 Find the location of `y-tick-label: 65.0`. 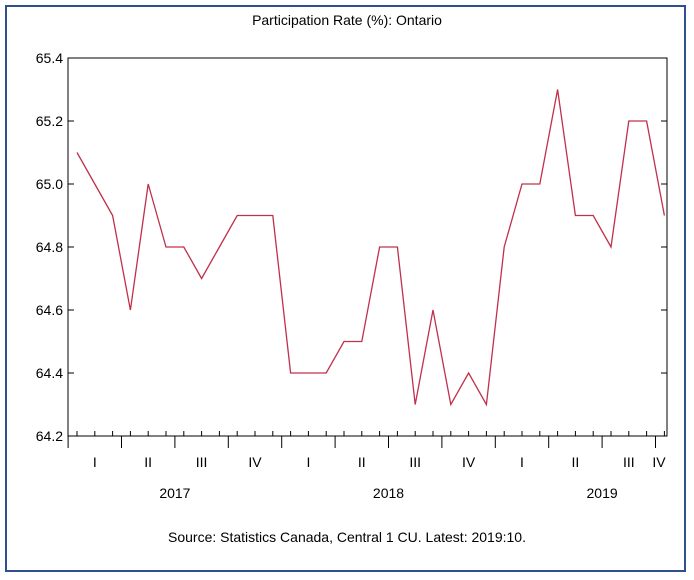

y-tick-label: 65.0 is located at coordinates (49, 184).